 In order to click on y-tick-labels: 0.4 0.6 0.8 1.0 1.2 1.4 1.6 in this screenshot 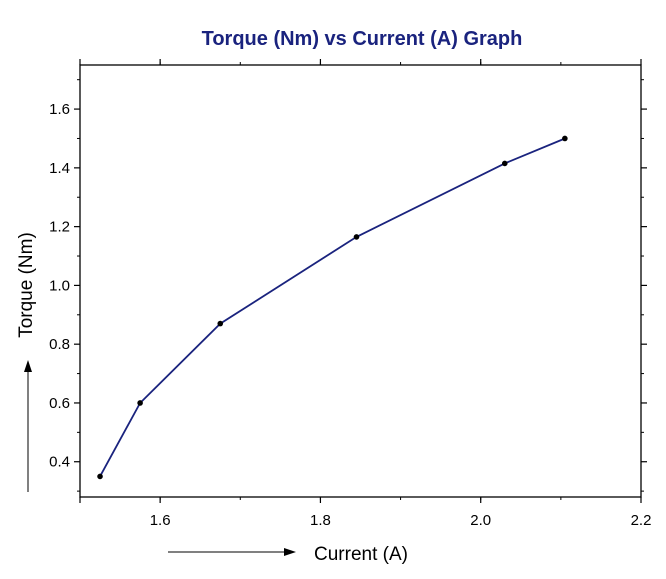, I will do `click(59, 286)`.